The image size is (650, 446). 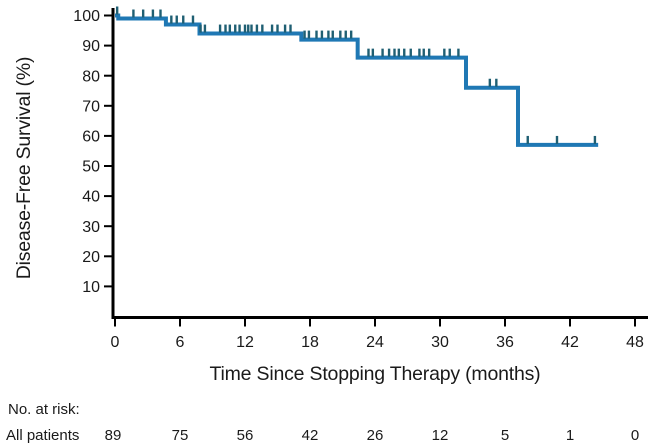 What do you see at coordinates (91, 76) in the screenshot?
I see `y-tick-label: 80` at bounding box center [91, 76].